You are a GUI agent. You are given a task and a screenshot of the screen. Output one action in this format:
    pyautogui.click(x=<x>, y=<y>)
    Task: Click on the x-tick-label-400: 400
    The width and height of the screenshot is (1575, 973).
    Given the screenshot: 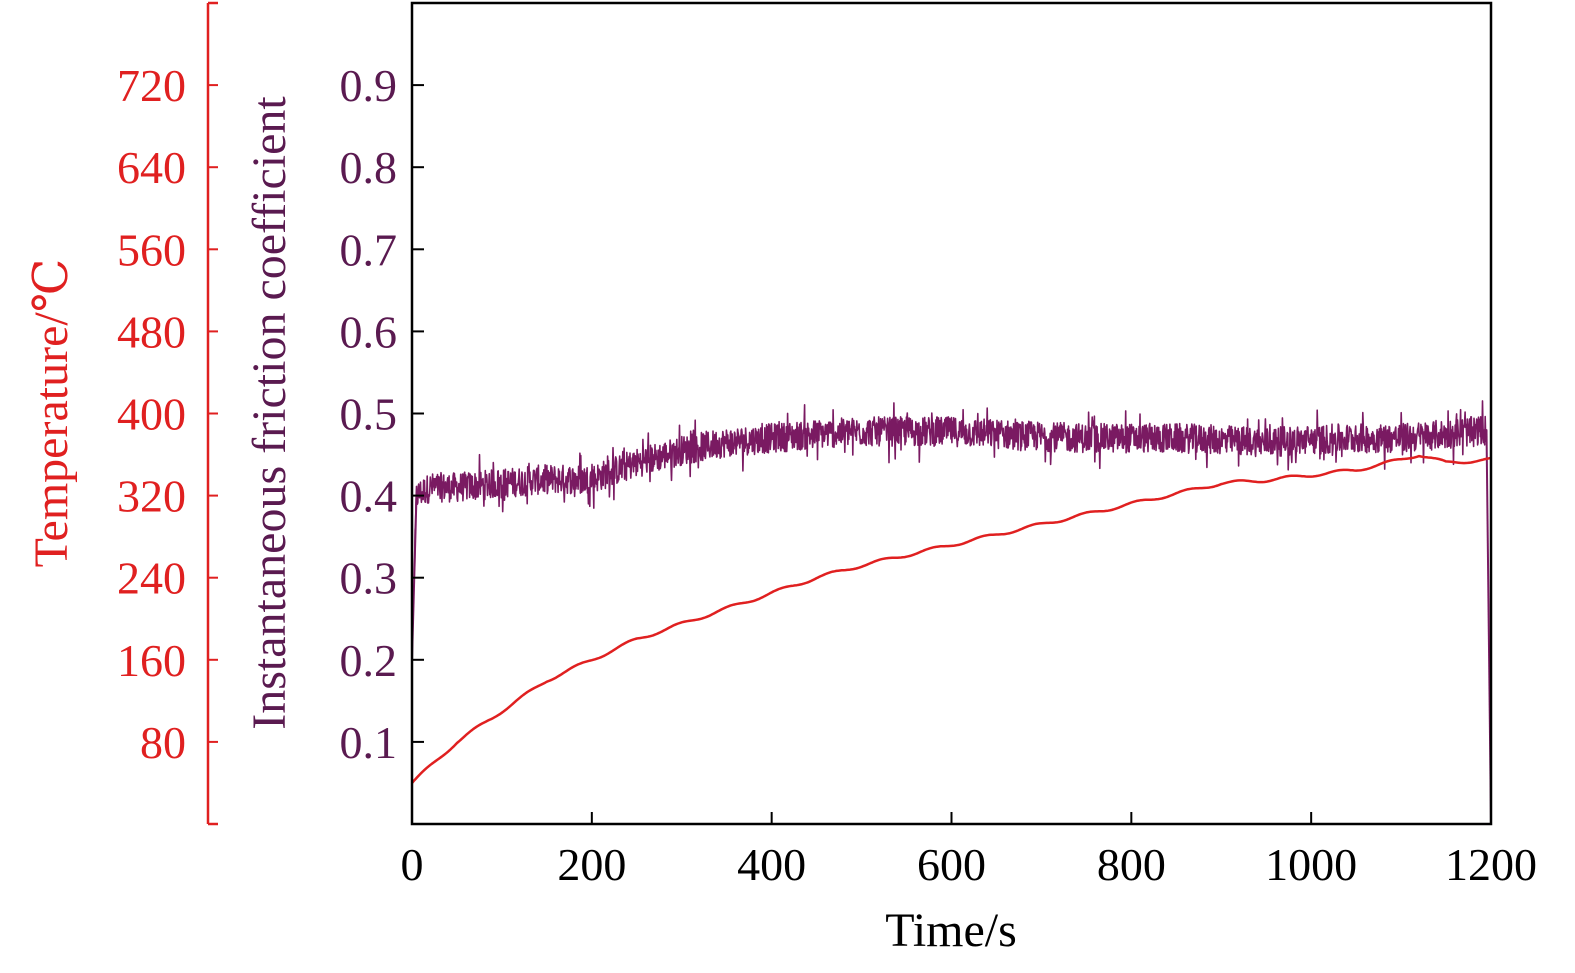 What is the action you would take?
    pyautogui.click(x=771, y=864)
    